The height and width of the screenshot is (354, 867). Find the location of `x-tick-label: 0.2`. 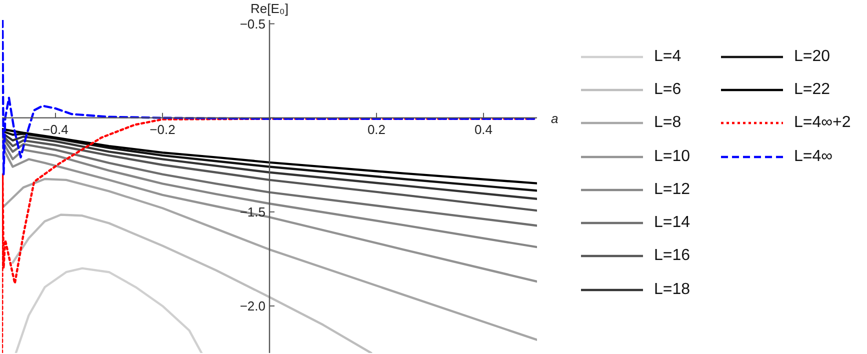

x-tick-label: 0.2 is located at coordinates (376, 129).